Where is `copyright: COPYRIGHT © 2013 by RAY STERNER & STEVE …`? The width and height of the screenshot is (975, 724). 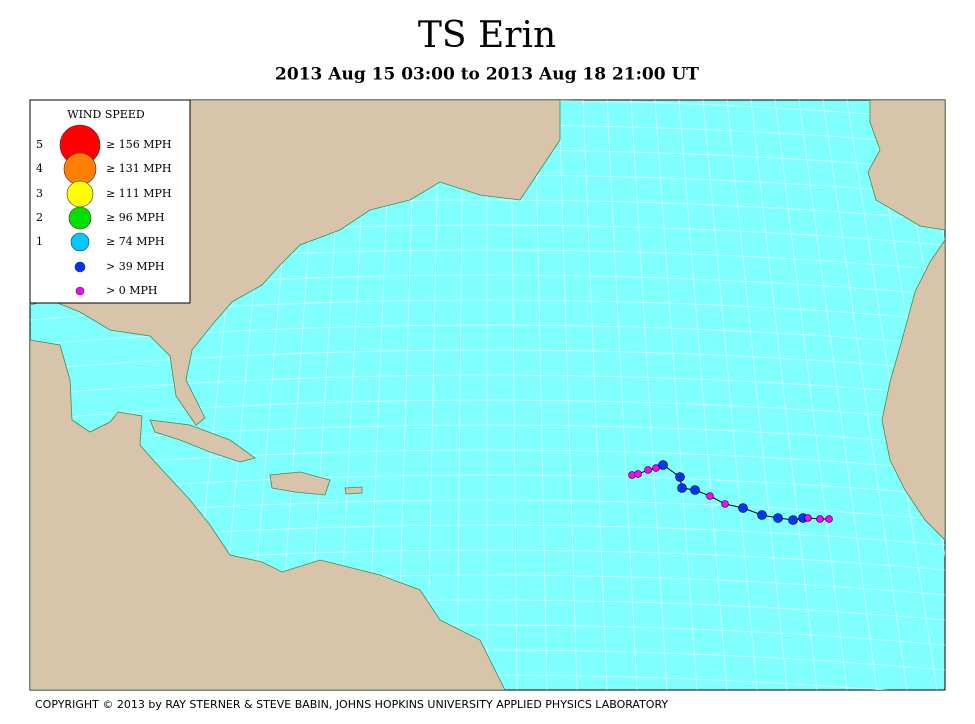
copyright: COPYRIGHT © 2013 by RAY STERNER & STEVE … is located at coordinates (351, 704).